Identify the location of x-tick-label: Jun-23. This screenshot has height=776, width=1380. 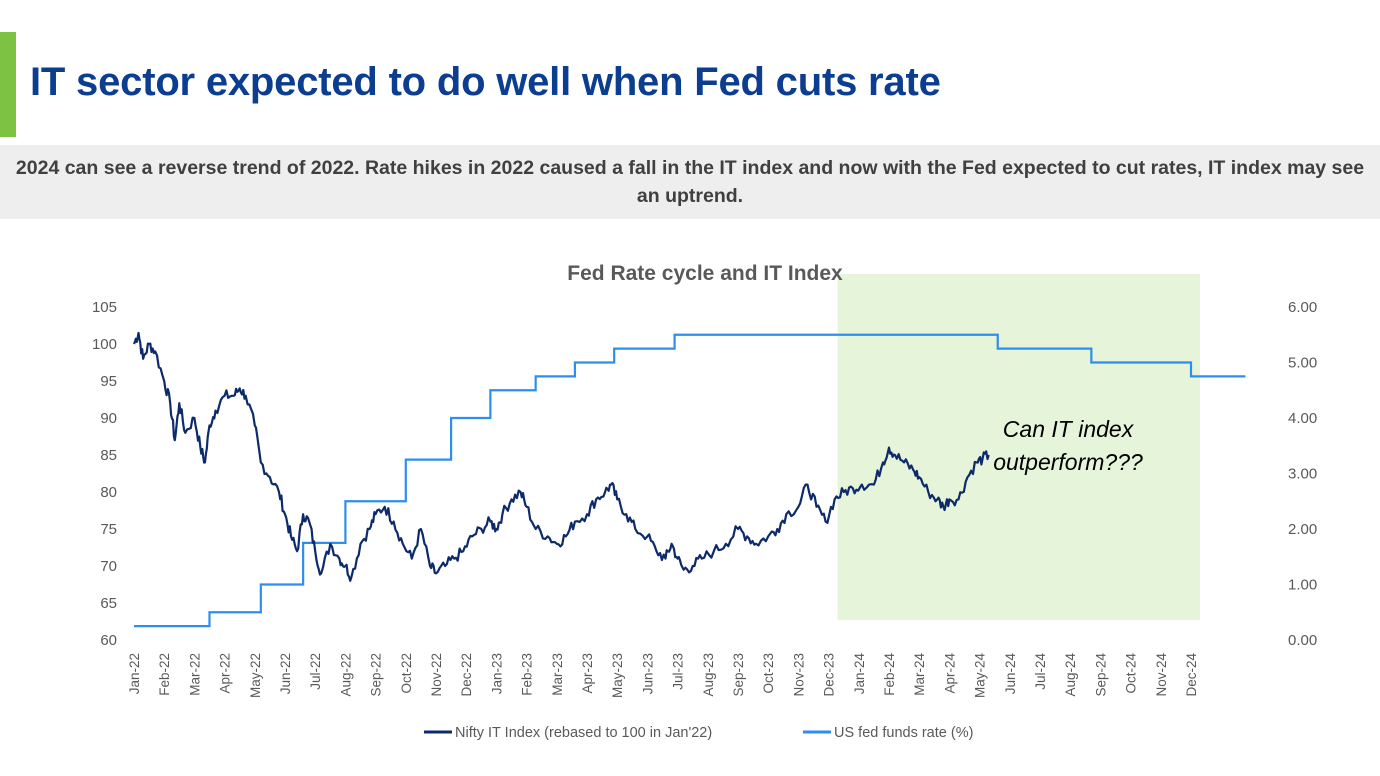
(647, 673).